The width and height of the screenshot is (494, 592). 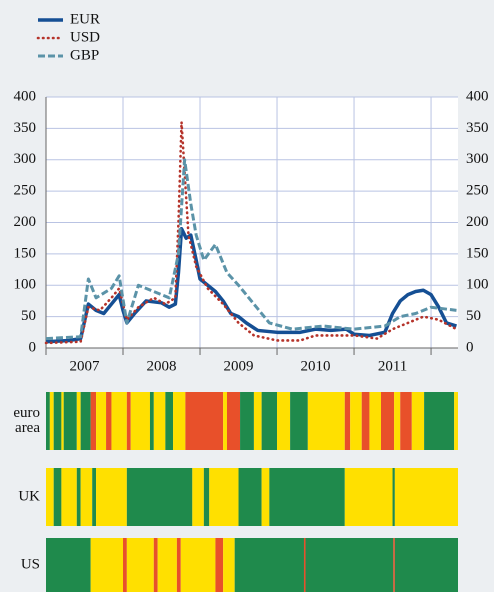 I want to click on y2-tick-label: 400, so click(x=477, y=96).